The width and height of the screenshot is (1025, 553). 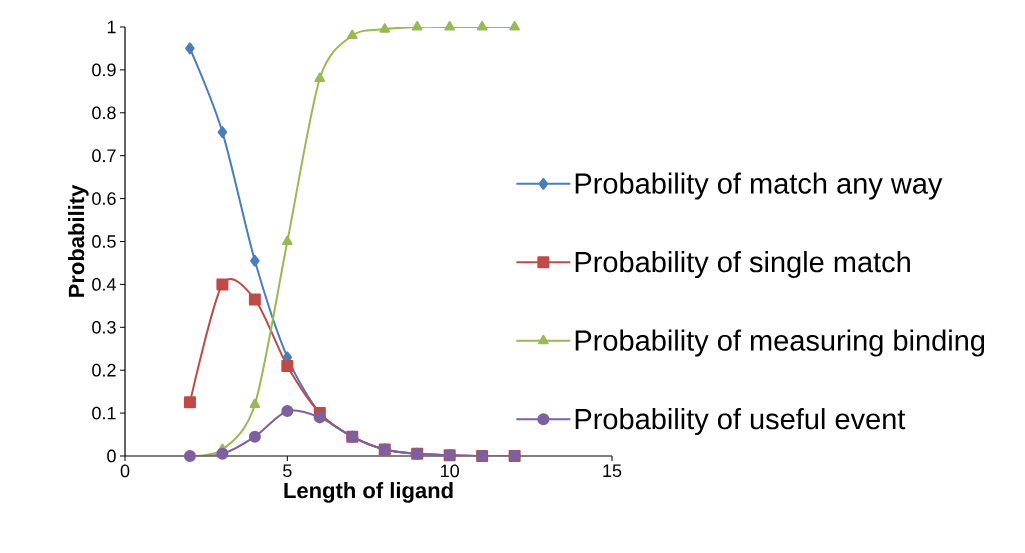 I want to click on legend-label: Probability of single match, so click(x=742, y=265).